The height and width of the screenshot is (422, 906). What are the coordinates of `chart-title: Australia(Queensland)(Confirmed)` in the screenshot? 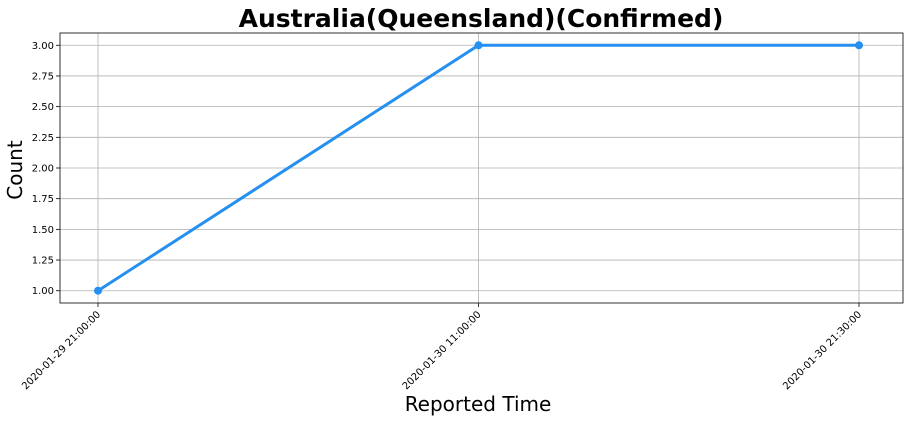 It's located at (481, 18).